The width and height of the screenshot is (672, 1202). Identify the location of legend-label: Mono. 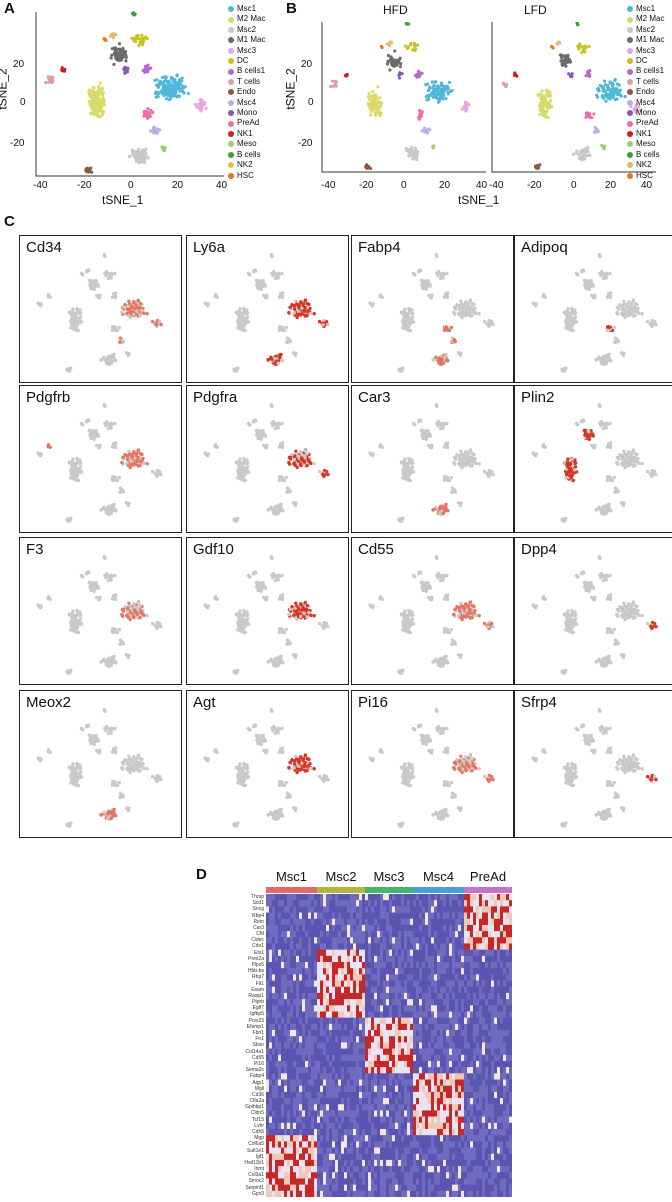
(646, 113).